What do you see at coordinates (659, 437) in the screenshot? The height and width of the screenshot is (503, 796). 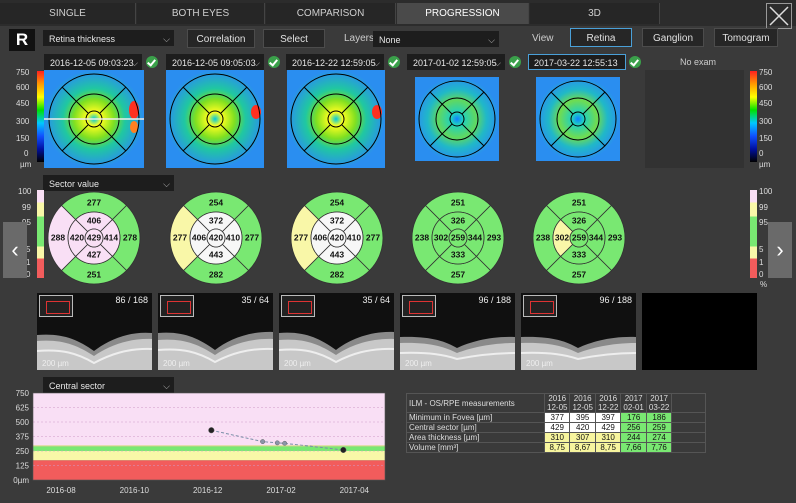 I see `table-cell: 274` at bounding box center [659, 437].